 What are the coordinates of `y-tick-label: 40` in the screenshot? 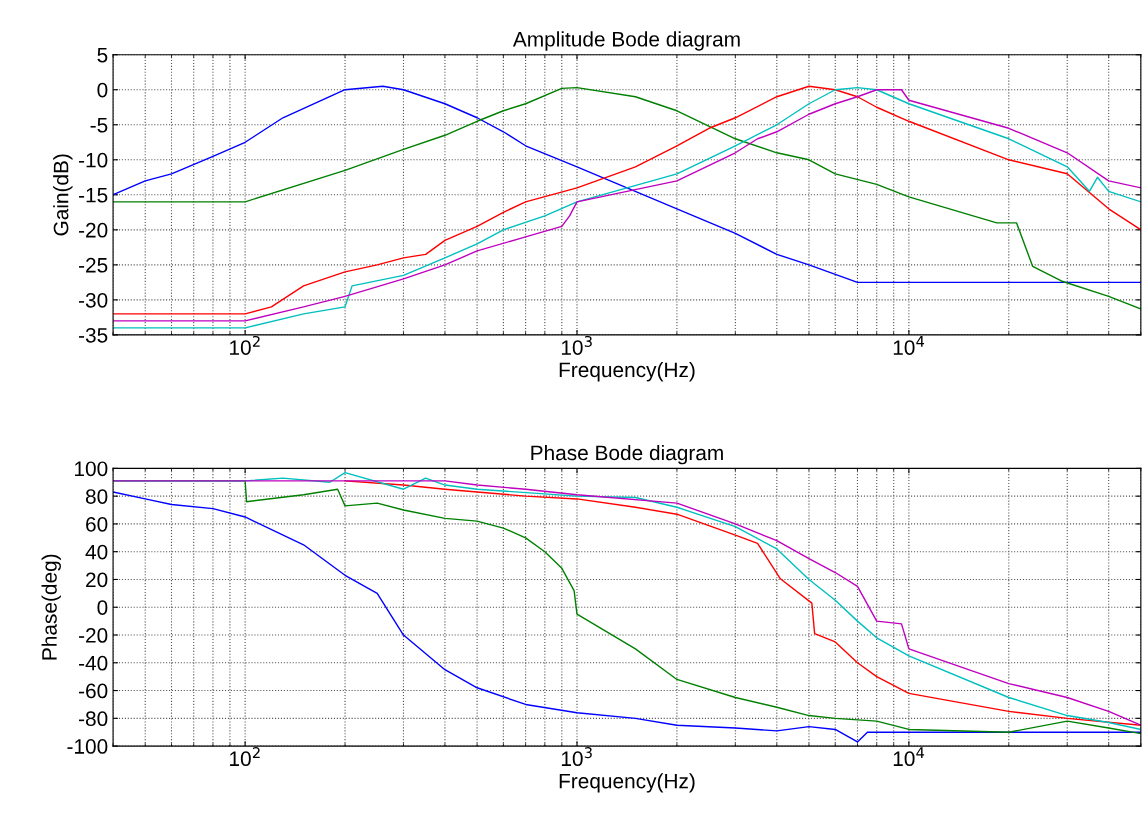 It's located at (96, 552).